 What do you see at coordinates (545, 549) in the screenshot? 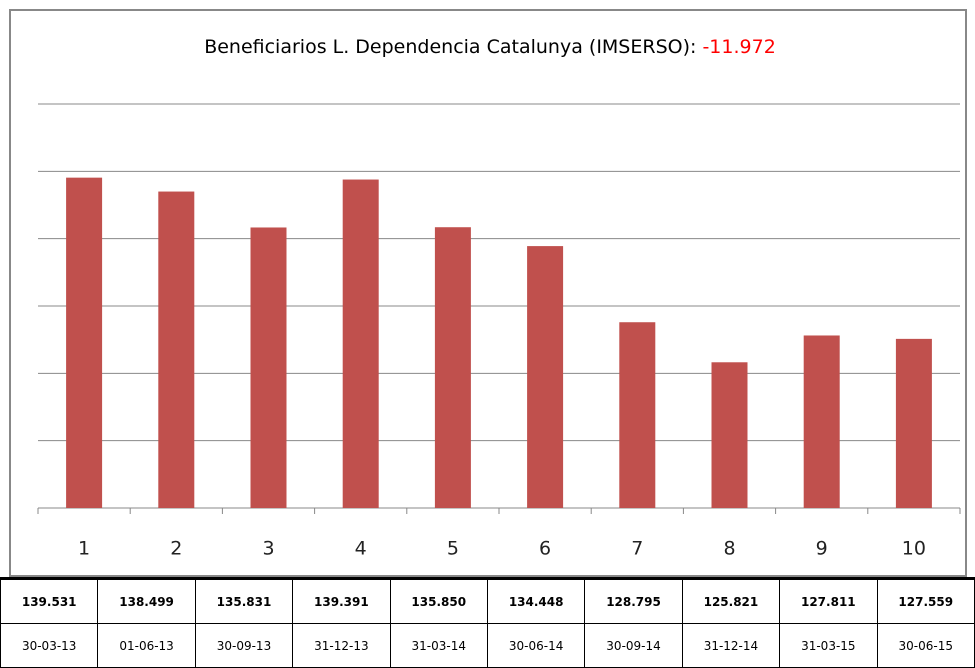
I see `x-tick-label: 6` at bounding box center [545, 549].